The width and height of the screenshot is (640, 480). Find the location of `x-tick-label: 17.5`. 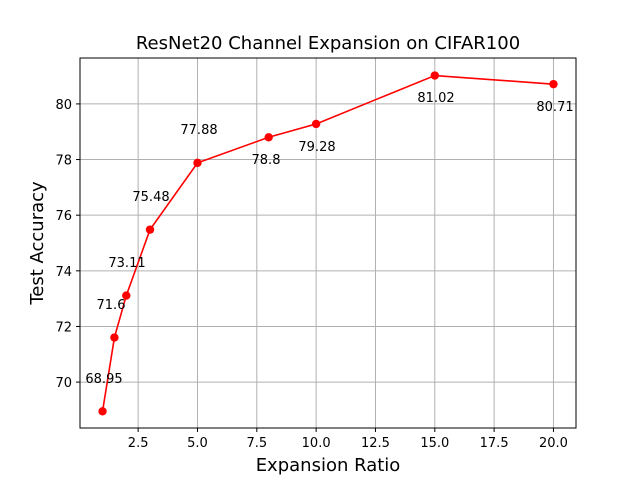

x-tick-label: 17.5 is located at coordinates (494, 443).